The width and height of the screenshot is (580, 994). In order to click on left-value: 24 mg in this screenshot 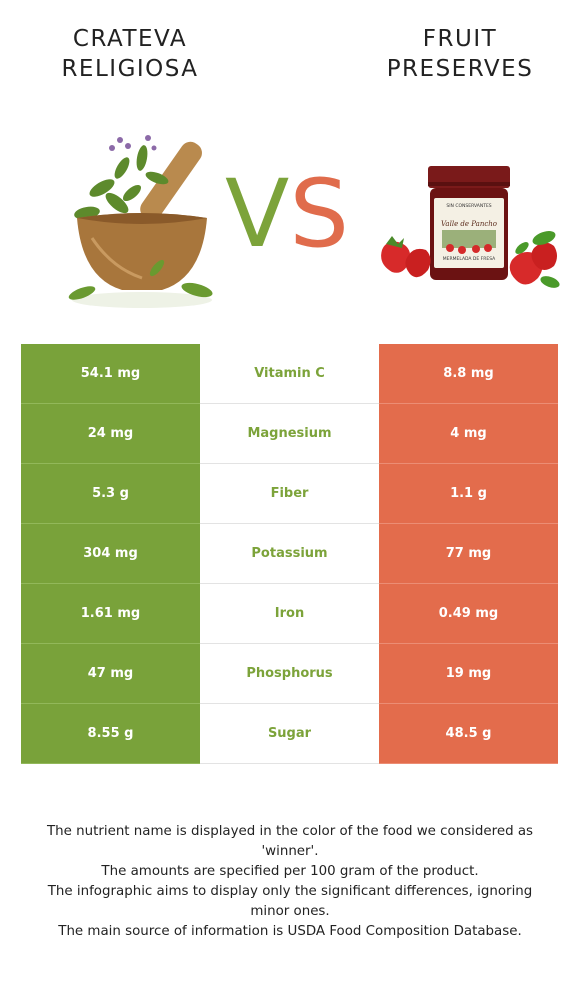, I will do `click(110, 433)`.